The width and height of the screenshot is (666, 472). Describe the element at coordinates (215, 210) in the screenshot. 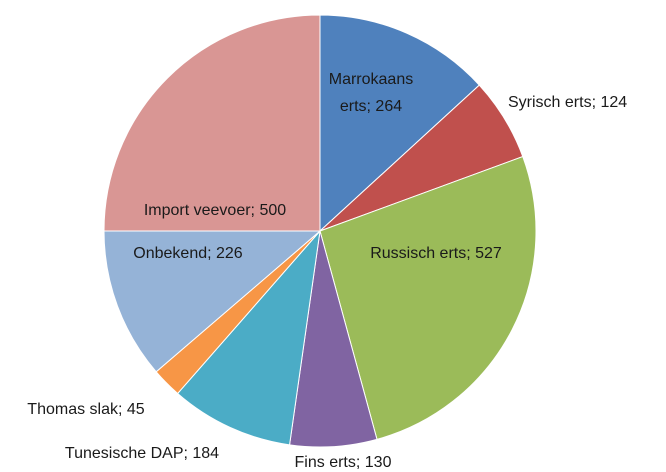

I see `data-label: Import veevoer; 500` at that location.